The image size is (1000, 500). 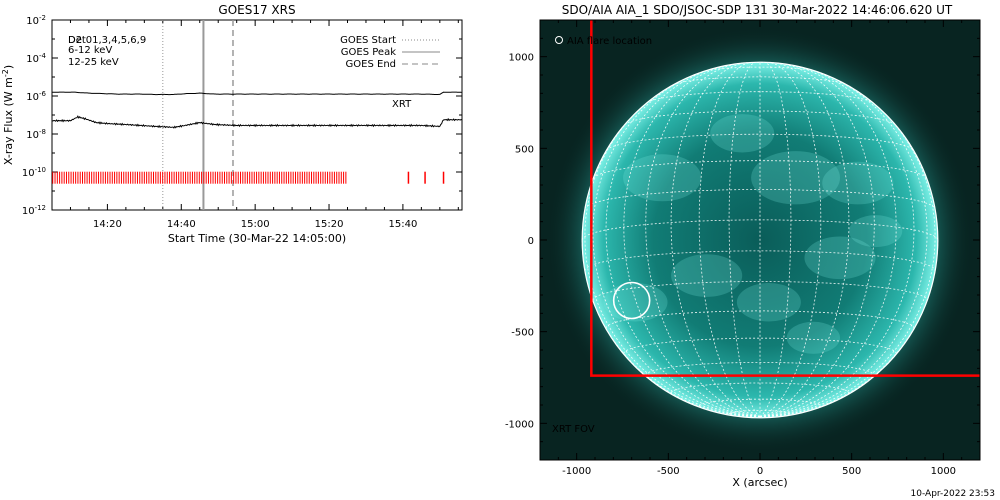 I want to click on goes-y-tick-label: 10⁻⁶, so click(x=36, y=96).